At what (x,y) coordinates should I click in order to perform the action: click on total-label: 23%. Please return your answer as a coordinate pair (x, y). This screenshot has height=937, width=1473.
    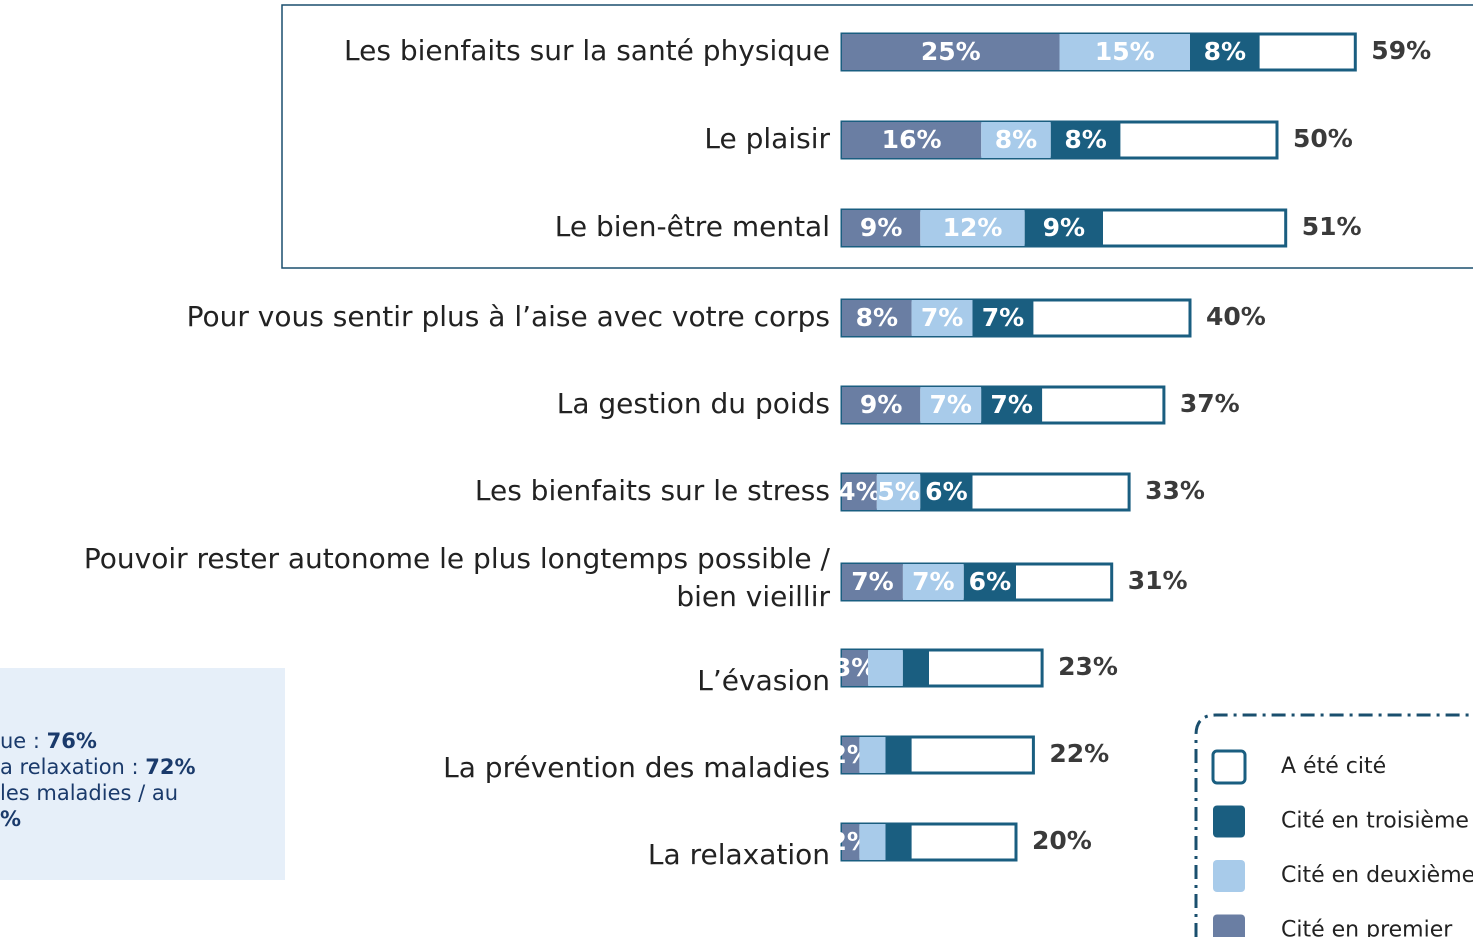
    Looking at the image, I should click on (1088, 666).